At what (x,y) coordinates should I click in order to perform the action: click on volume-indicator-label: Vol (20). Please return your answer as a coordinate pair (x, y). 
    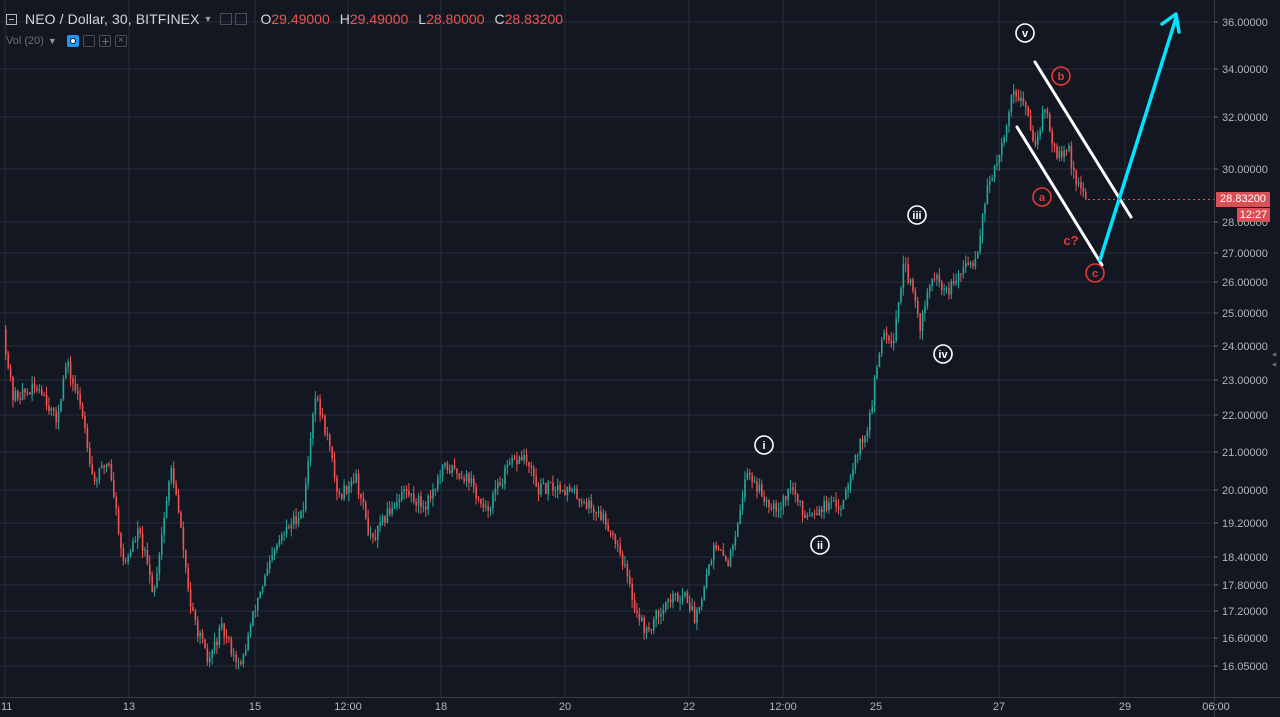
    Looking at the image, I should click on (25, 41).